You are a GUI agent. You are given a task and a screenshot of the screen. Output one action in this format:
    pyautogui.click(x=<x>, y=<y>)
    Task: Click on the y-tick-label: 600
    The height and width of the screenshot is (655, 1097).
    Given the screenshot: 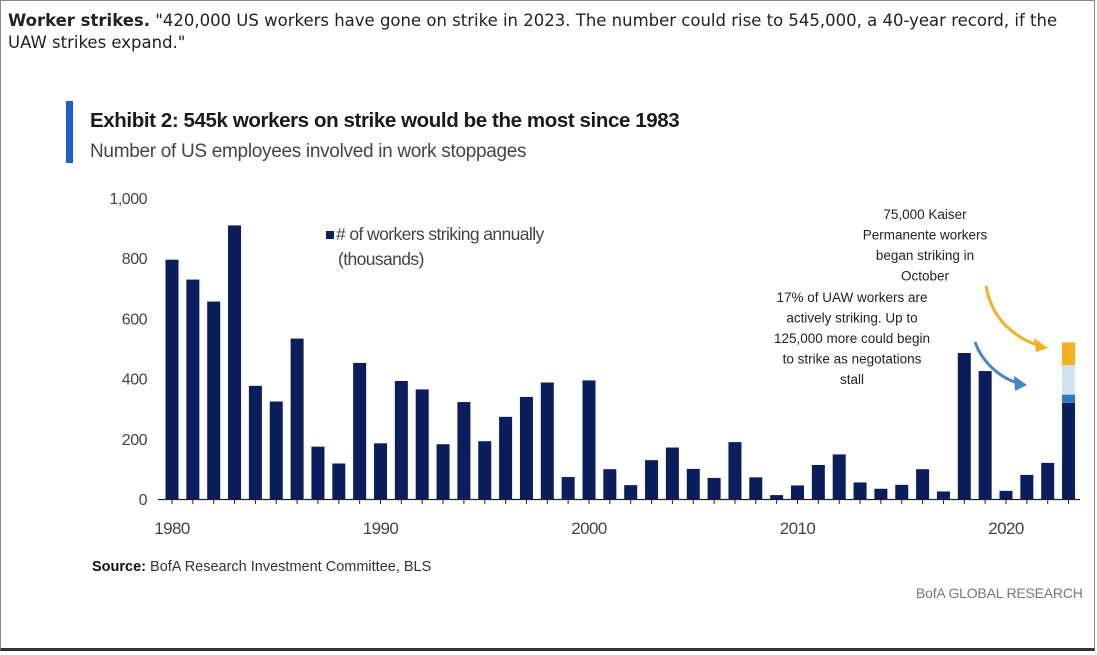 What is the action you would take?
    pyautogui.click(x=135, y=319)
    